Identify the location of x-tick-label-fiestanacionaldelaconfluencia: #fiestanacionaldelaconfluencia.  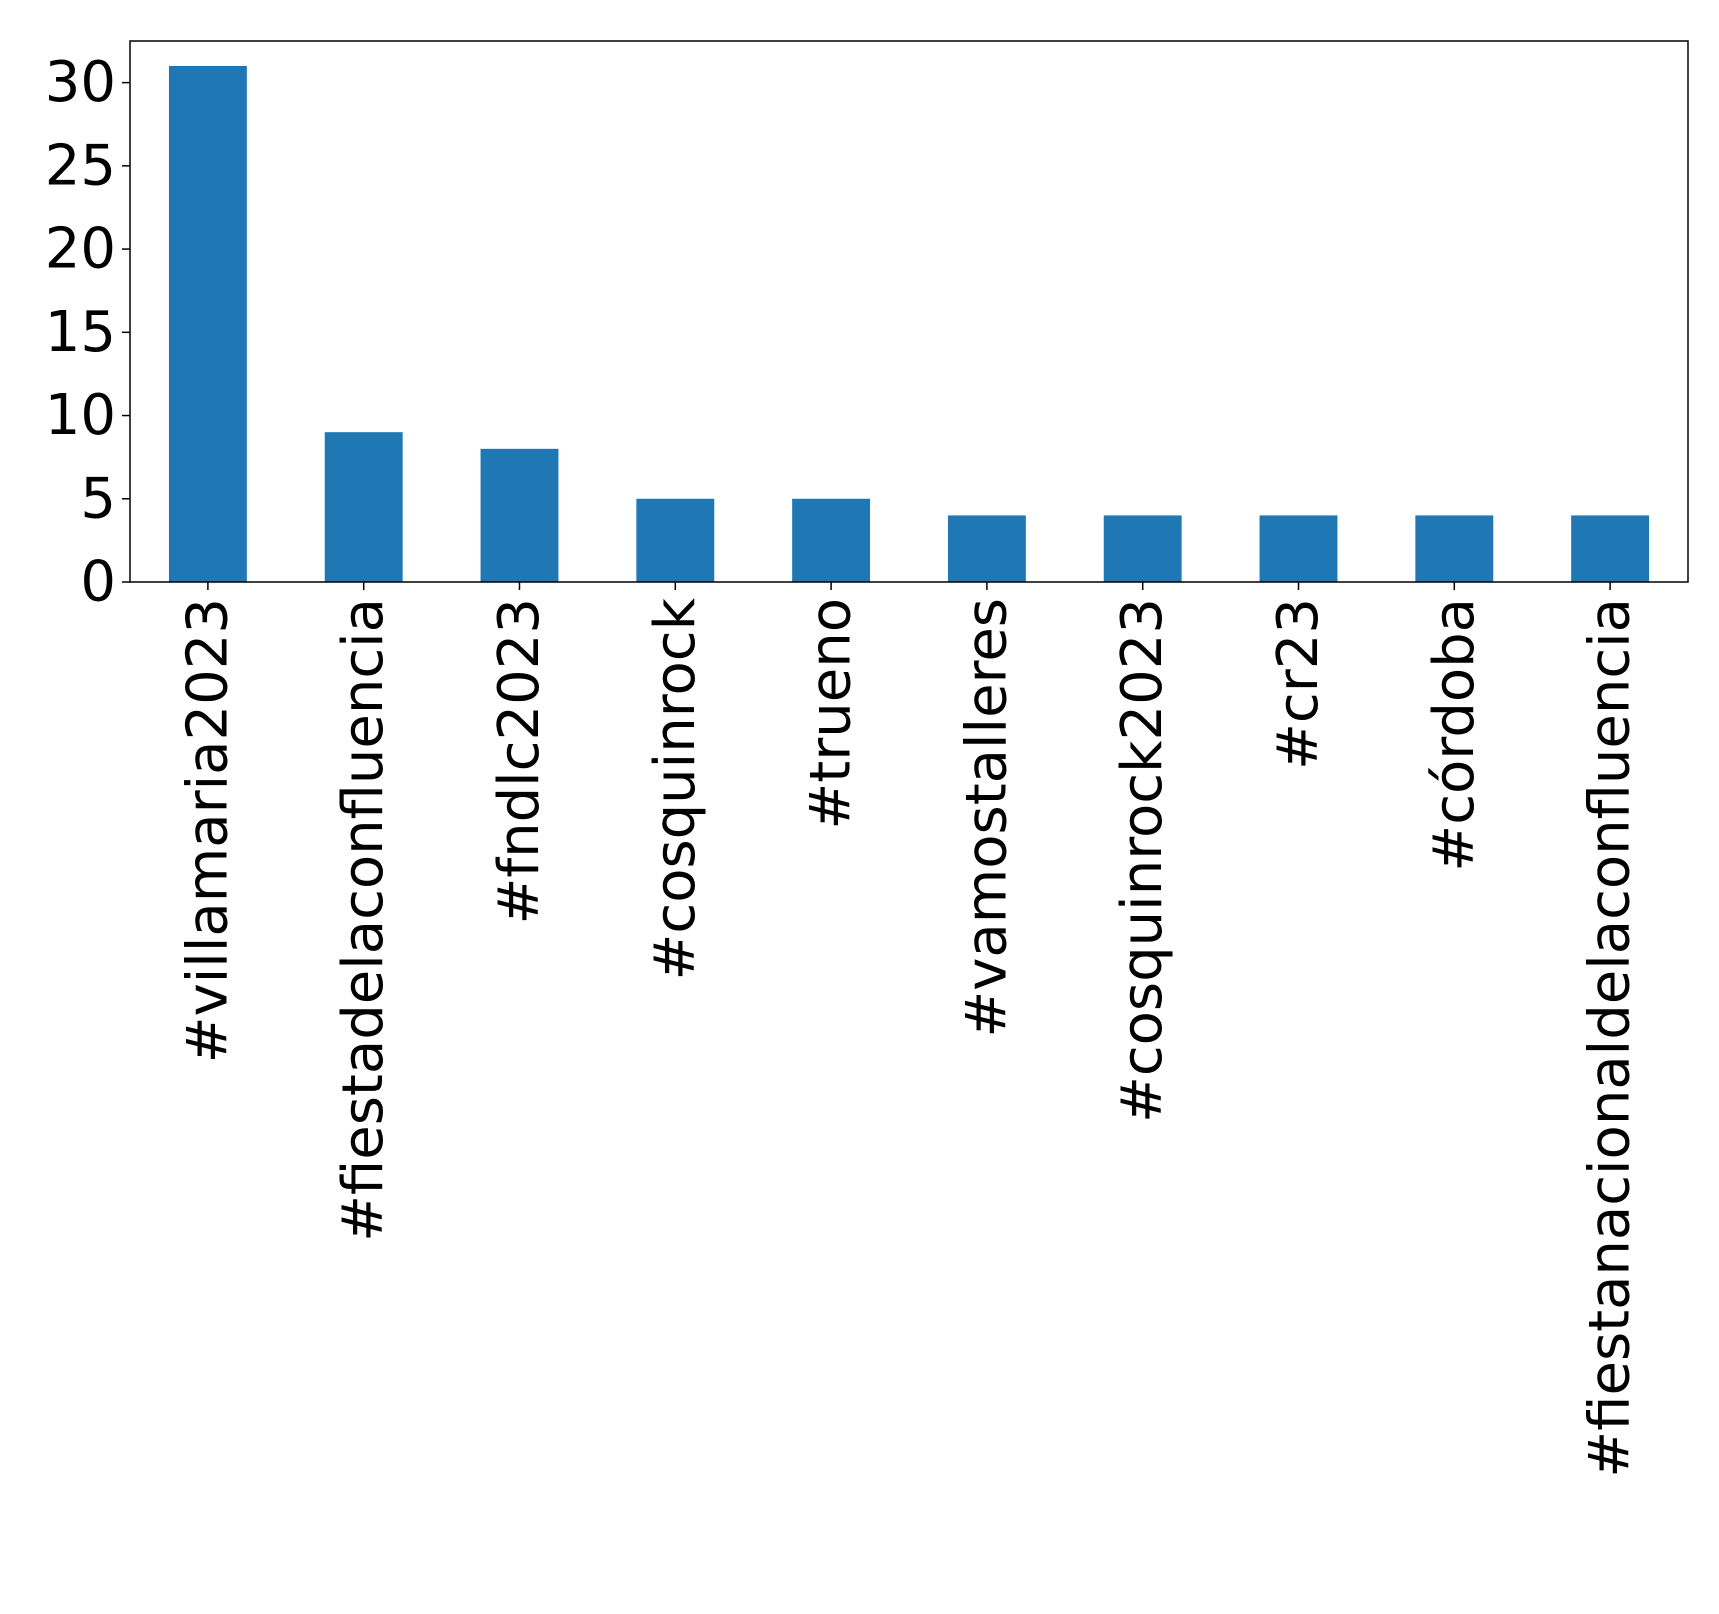
(1610, 1038).